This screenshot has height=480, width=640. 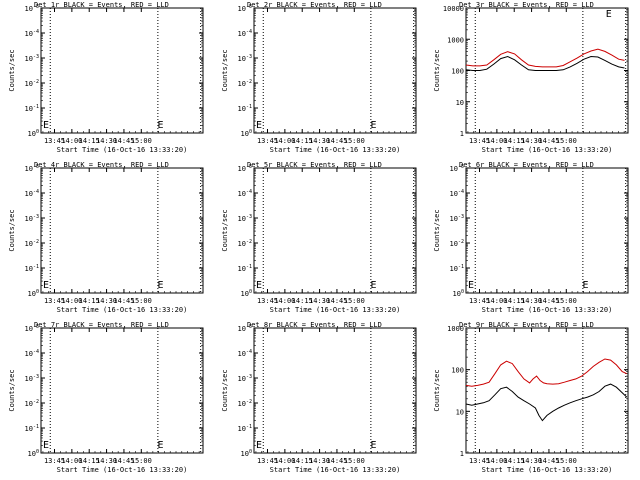 I want to click on panel-title: Det 8r BLACK = Events, RED = LLD, so click(x=314, y=325).